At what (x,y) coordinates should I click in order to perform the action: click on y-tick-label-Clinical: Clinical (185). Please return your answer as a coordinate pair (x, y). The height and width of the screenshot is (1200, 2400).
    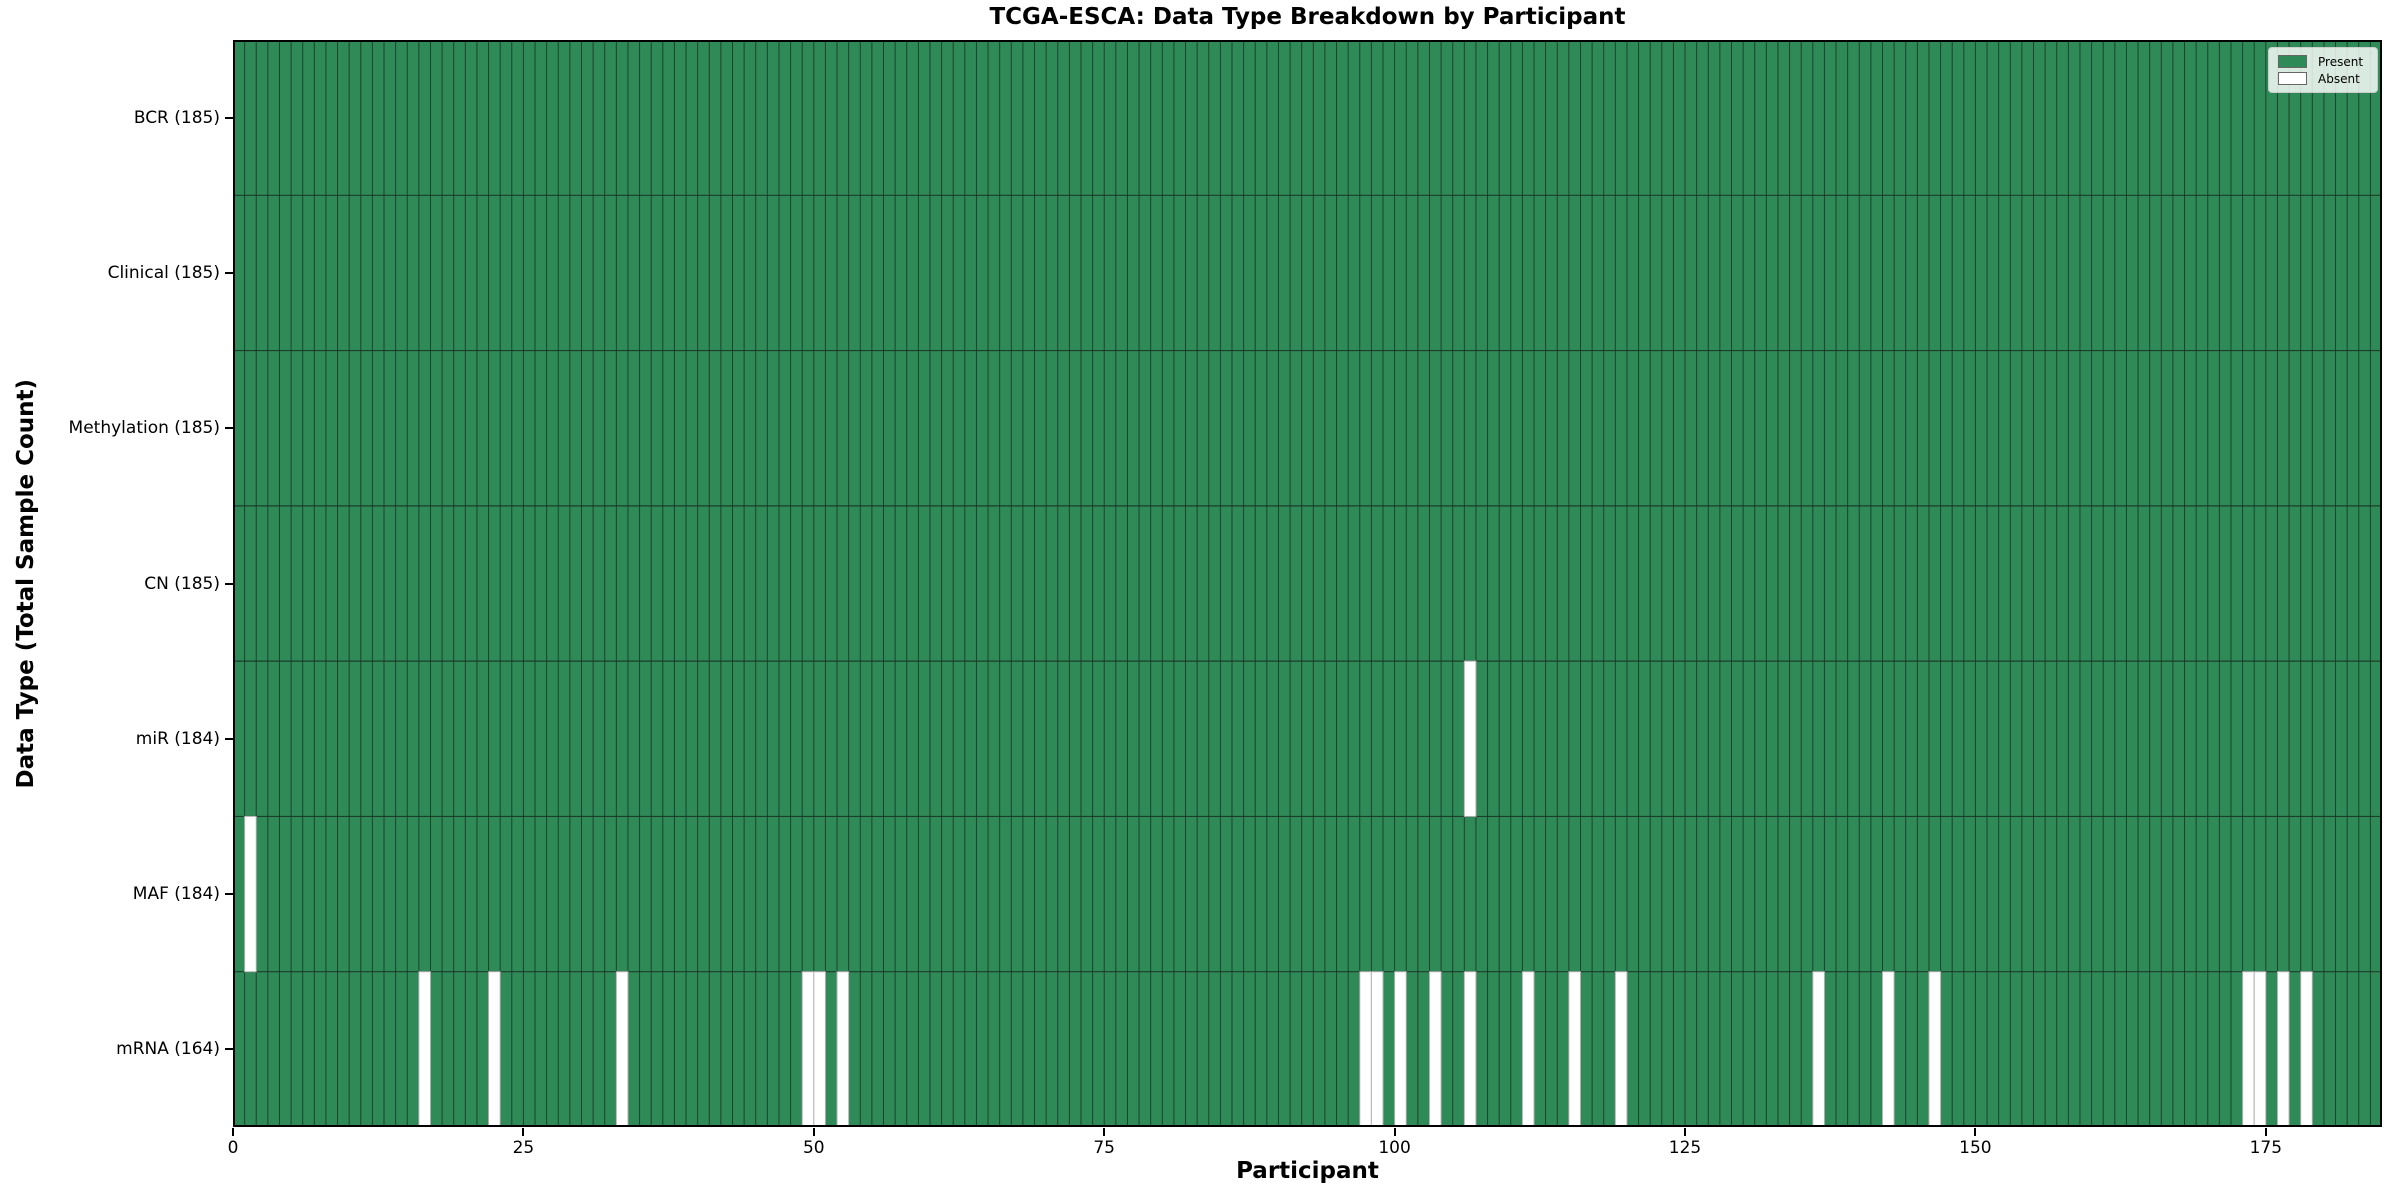
    Looking at the image, I should click on (163, 272).